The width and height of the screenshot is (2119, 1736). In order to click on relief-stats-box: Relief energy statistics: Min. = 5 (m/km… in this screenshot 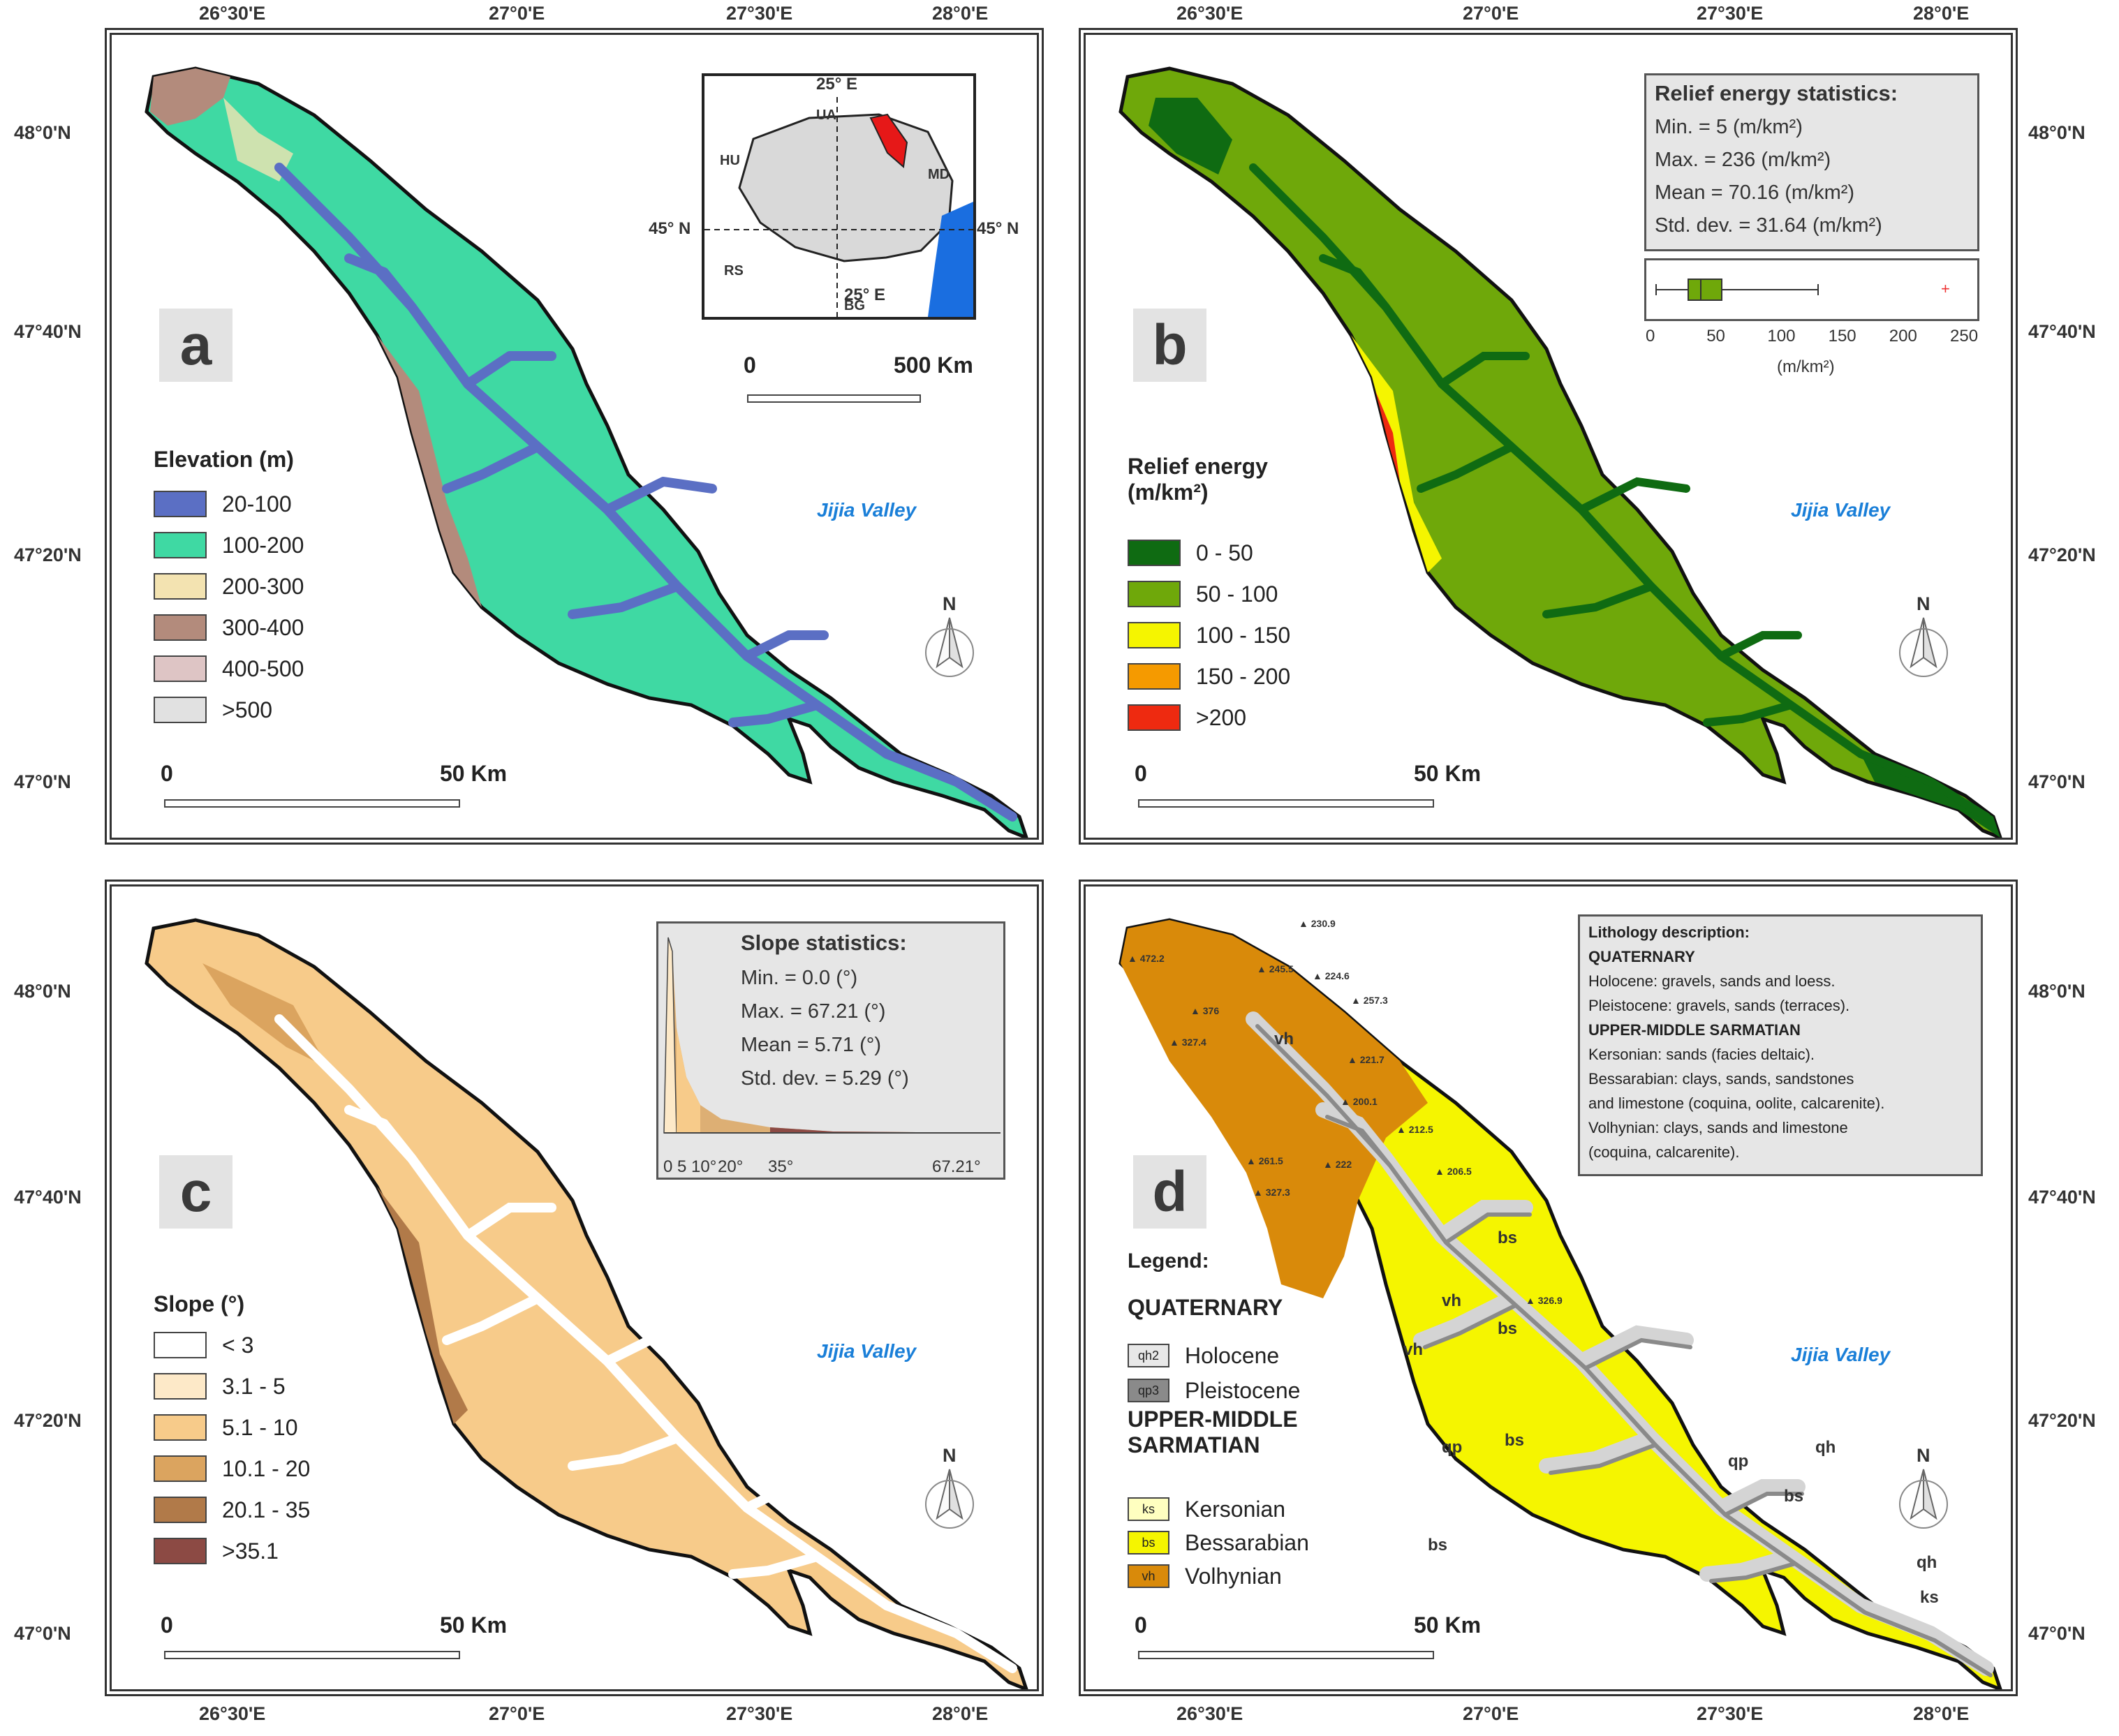, I will do `click(1811, 162)`.